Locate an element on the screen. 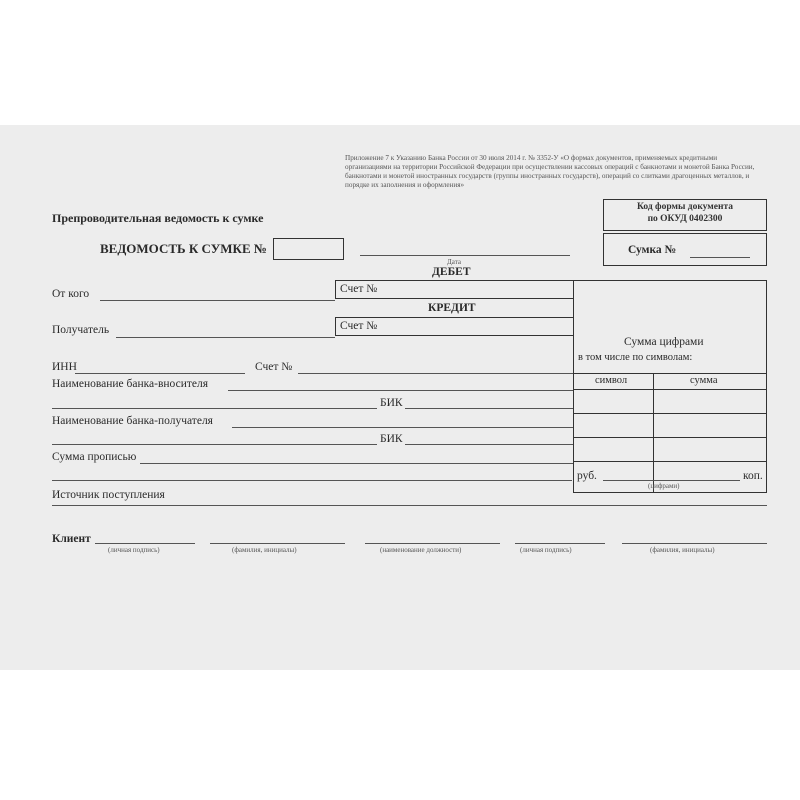  date-field is located at coordinates (465, 255).